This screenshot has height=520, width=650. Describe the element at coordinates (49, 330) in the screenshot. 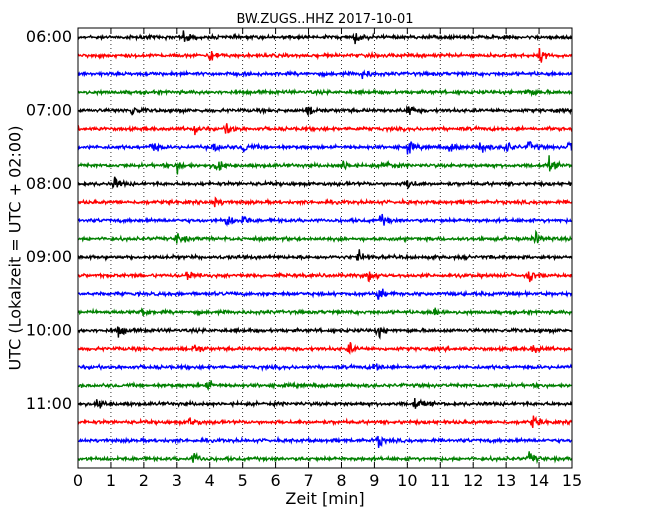

I see `y-tick-label: 10:00` at that location.